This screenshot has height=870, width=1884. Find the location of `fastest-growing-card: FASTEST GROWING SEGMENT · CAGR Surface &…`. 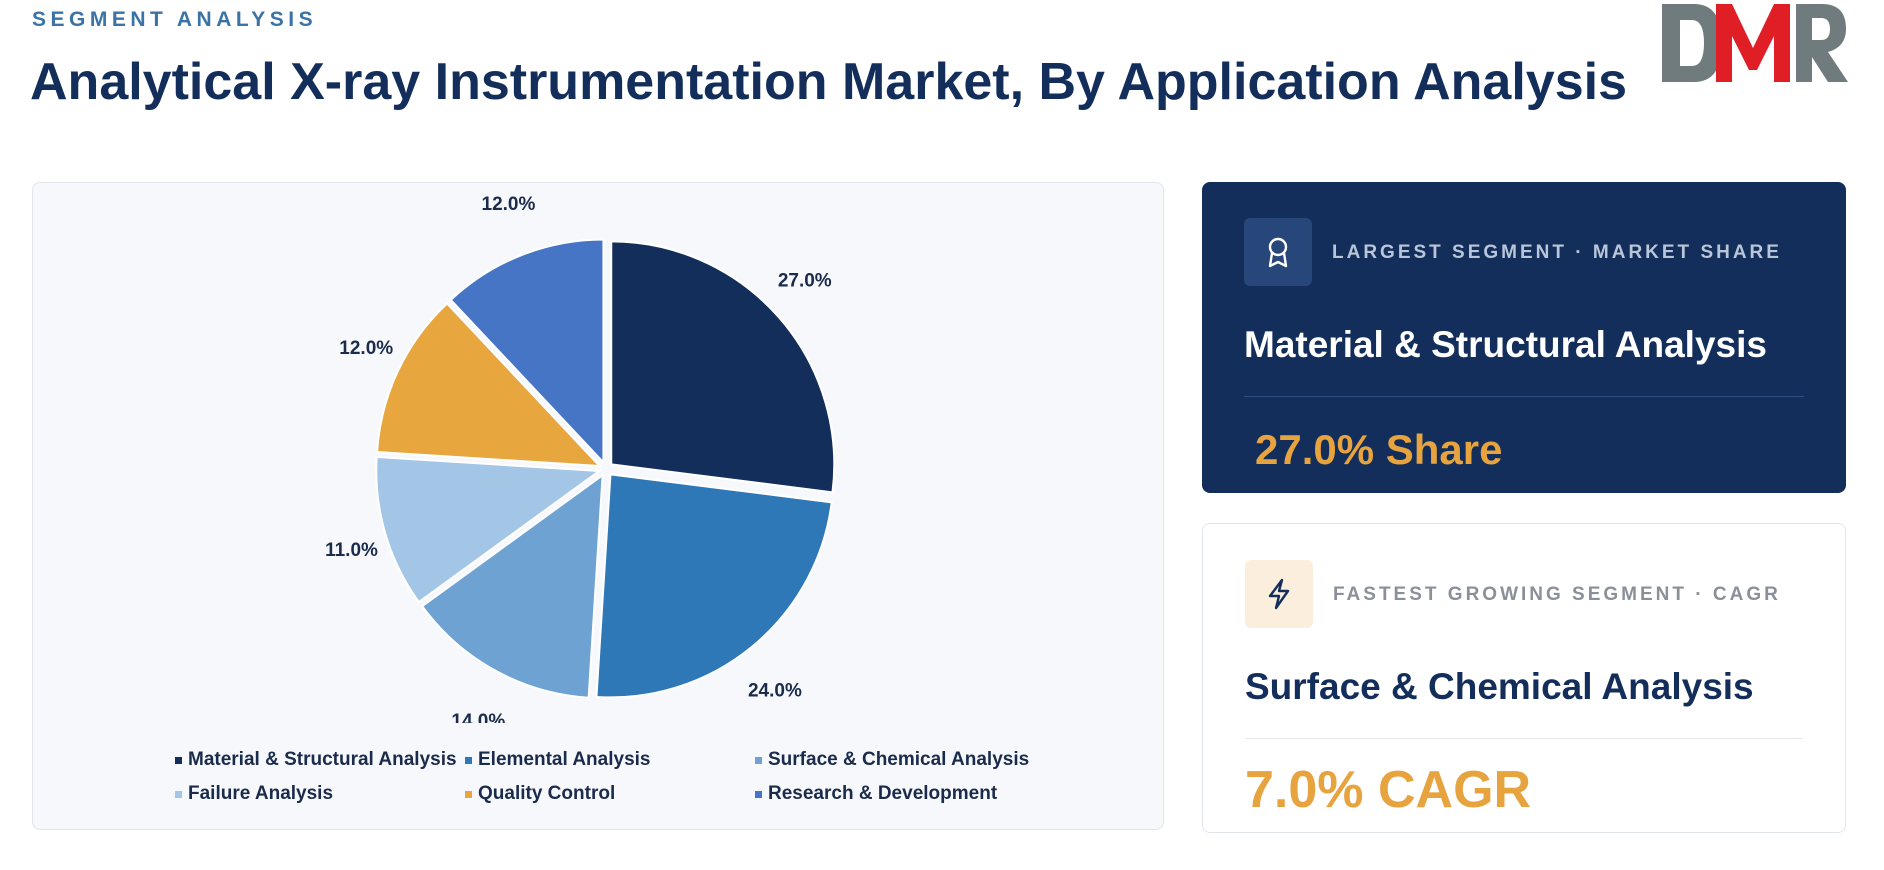

fastest-growing-card: FASTEST GROWING SEGMENT · CAGR Surface &… is located at coordinates (1524, 678).